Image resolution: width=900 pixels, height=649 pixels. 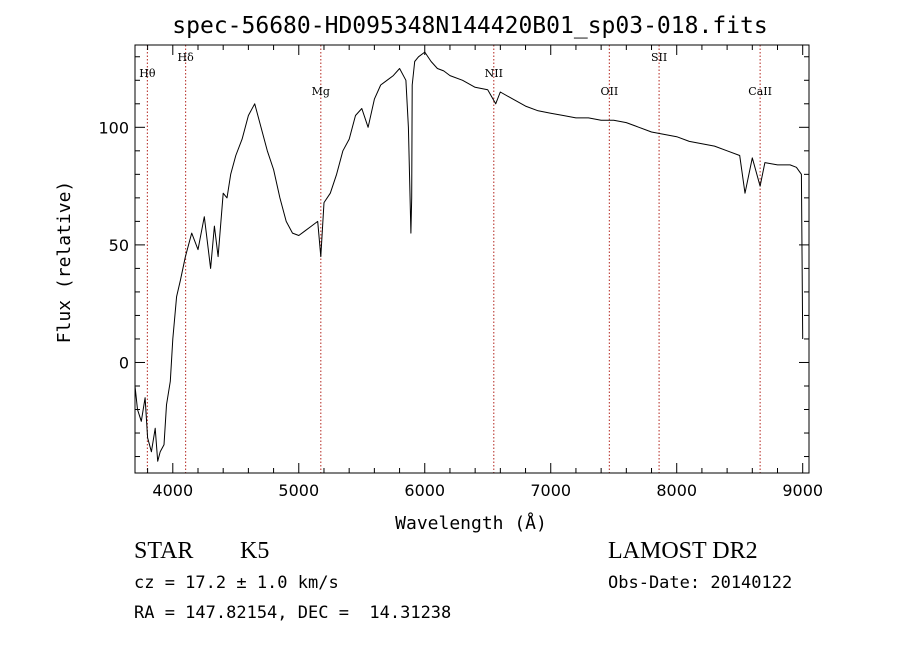 What do you see at coordinates (471, 523) in the screenshot?
I see `x-axis-label: Wavelength (Å)` at bounding box center [471, 523].